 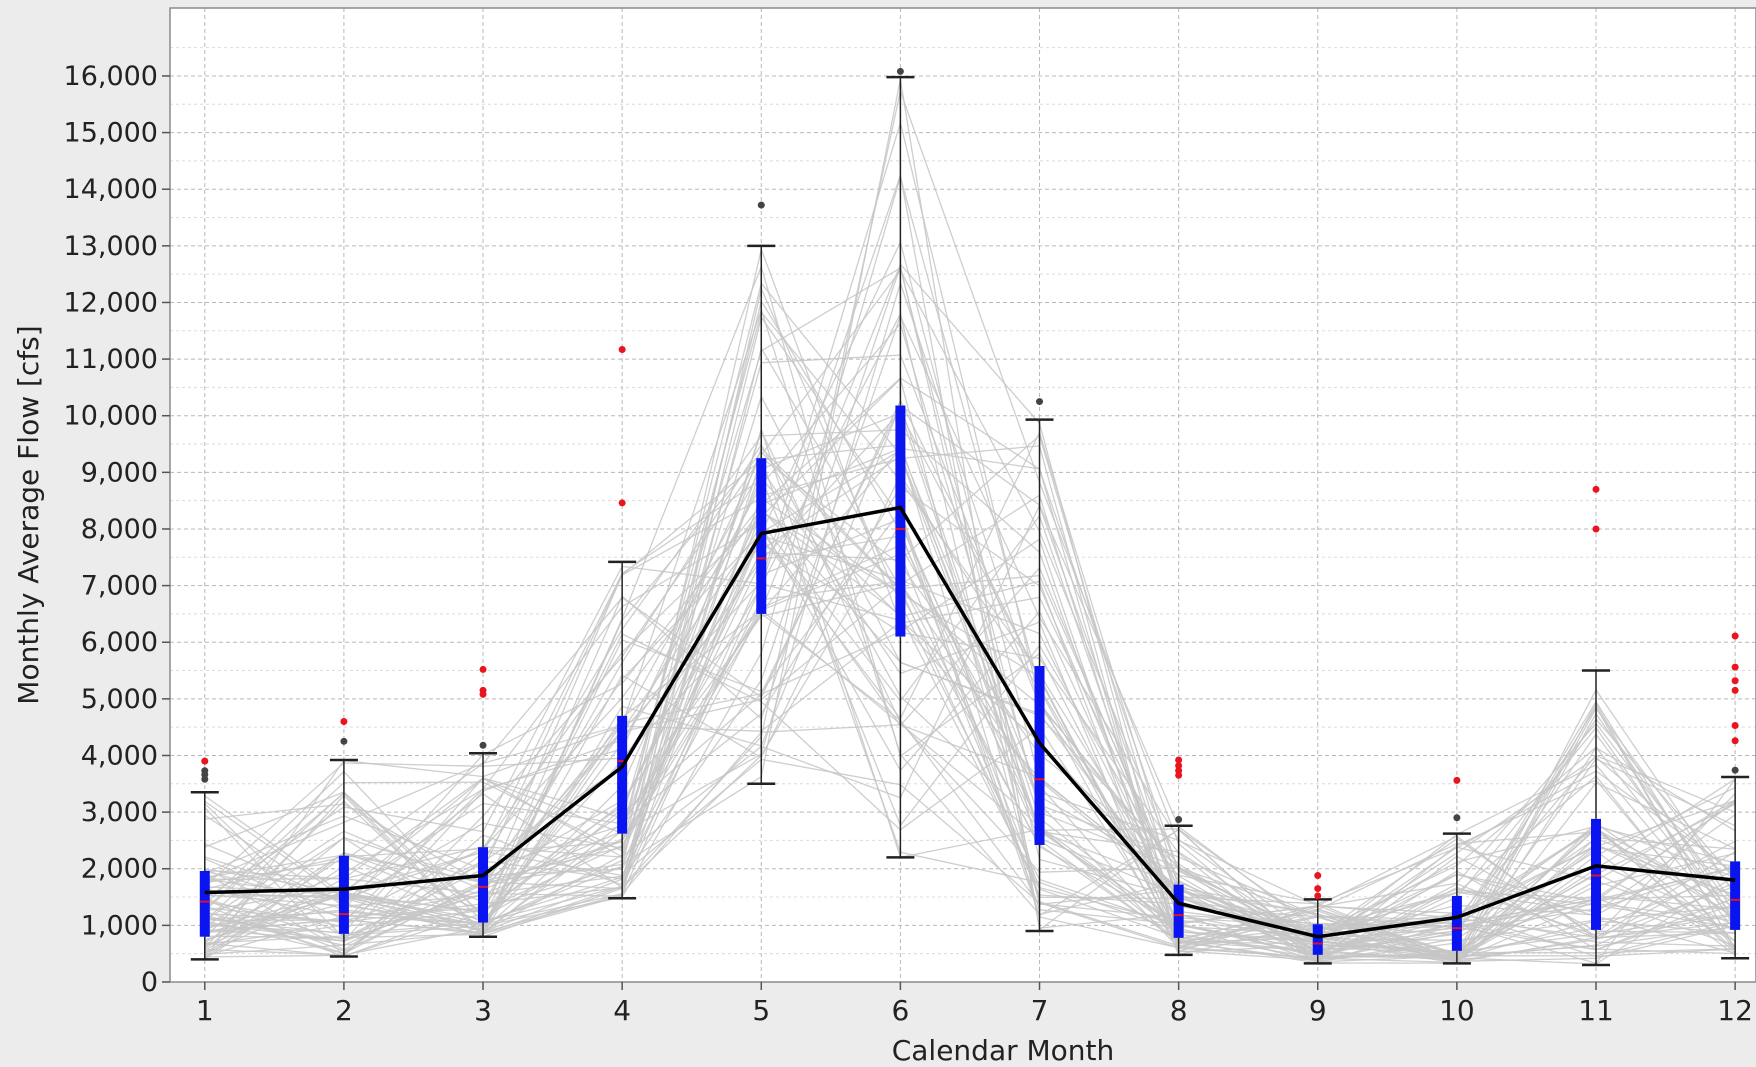 I want to click on y-tick-label: 7,000, so click(x=119, y=586).